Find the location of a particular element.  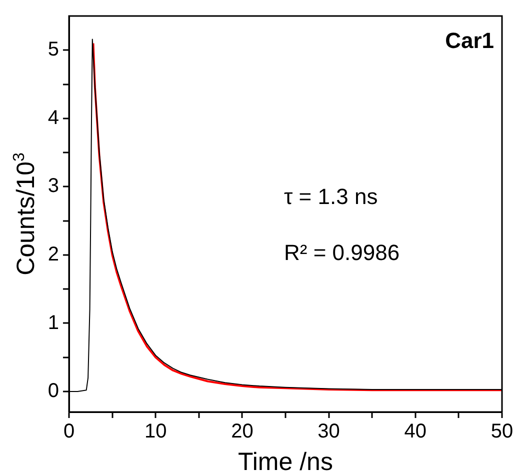

x-tick-label: 30 is located at coordinates (329, 431).